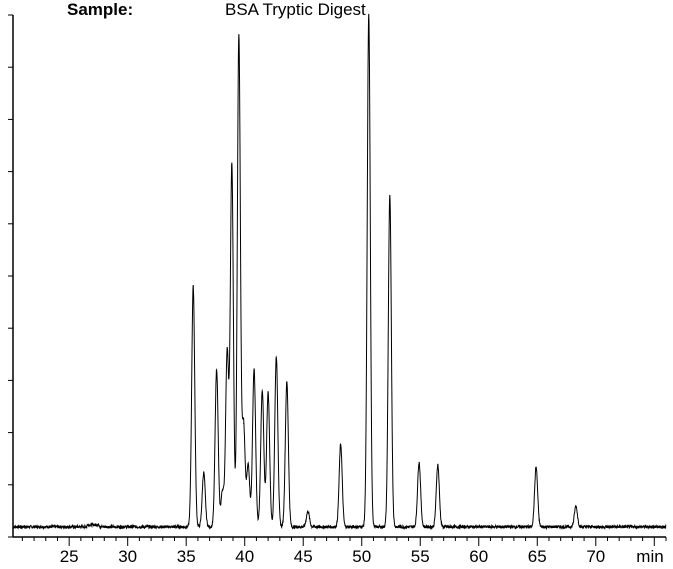 This screenshot has width=673, height=569. Describe the element at coordinates (537, 556) in the screenshot. I see `x-tick-label: 65` at that location.